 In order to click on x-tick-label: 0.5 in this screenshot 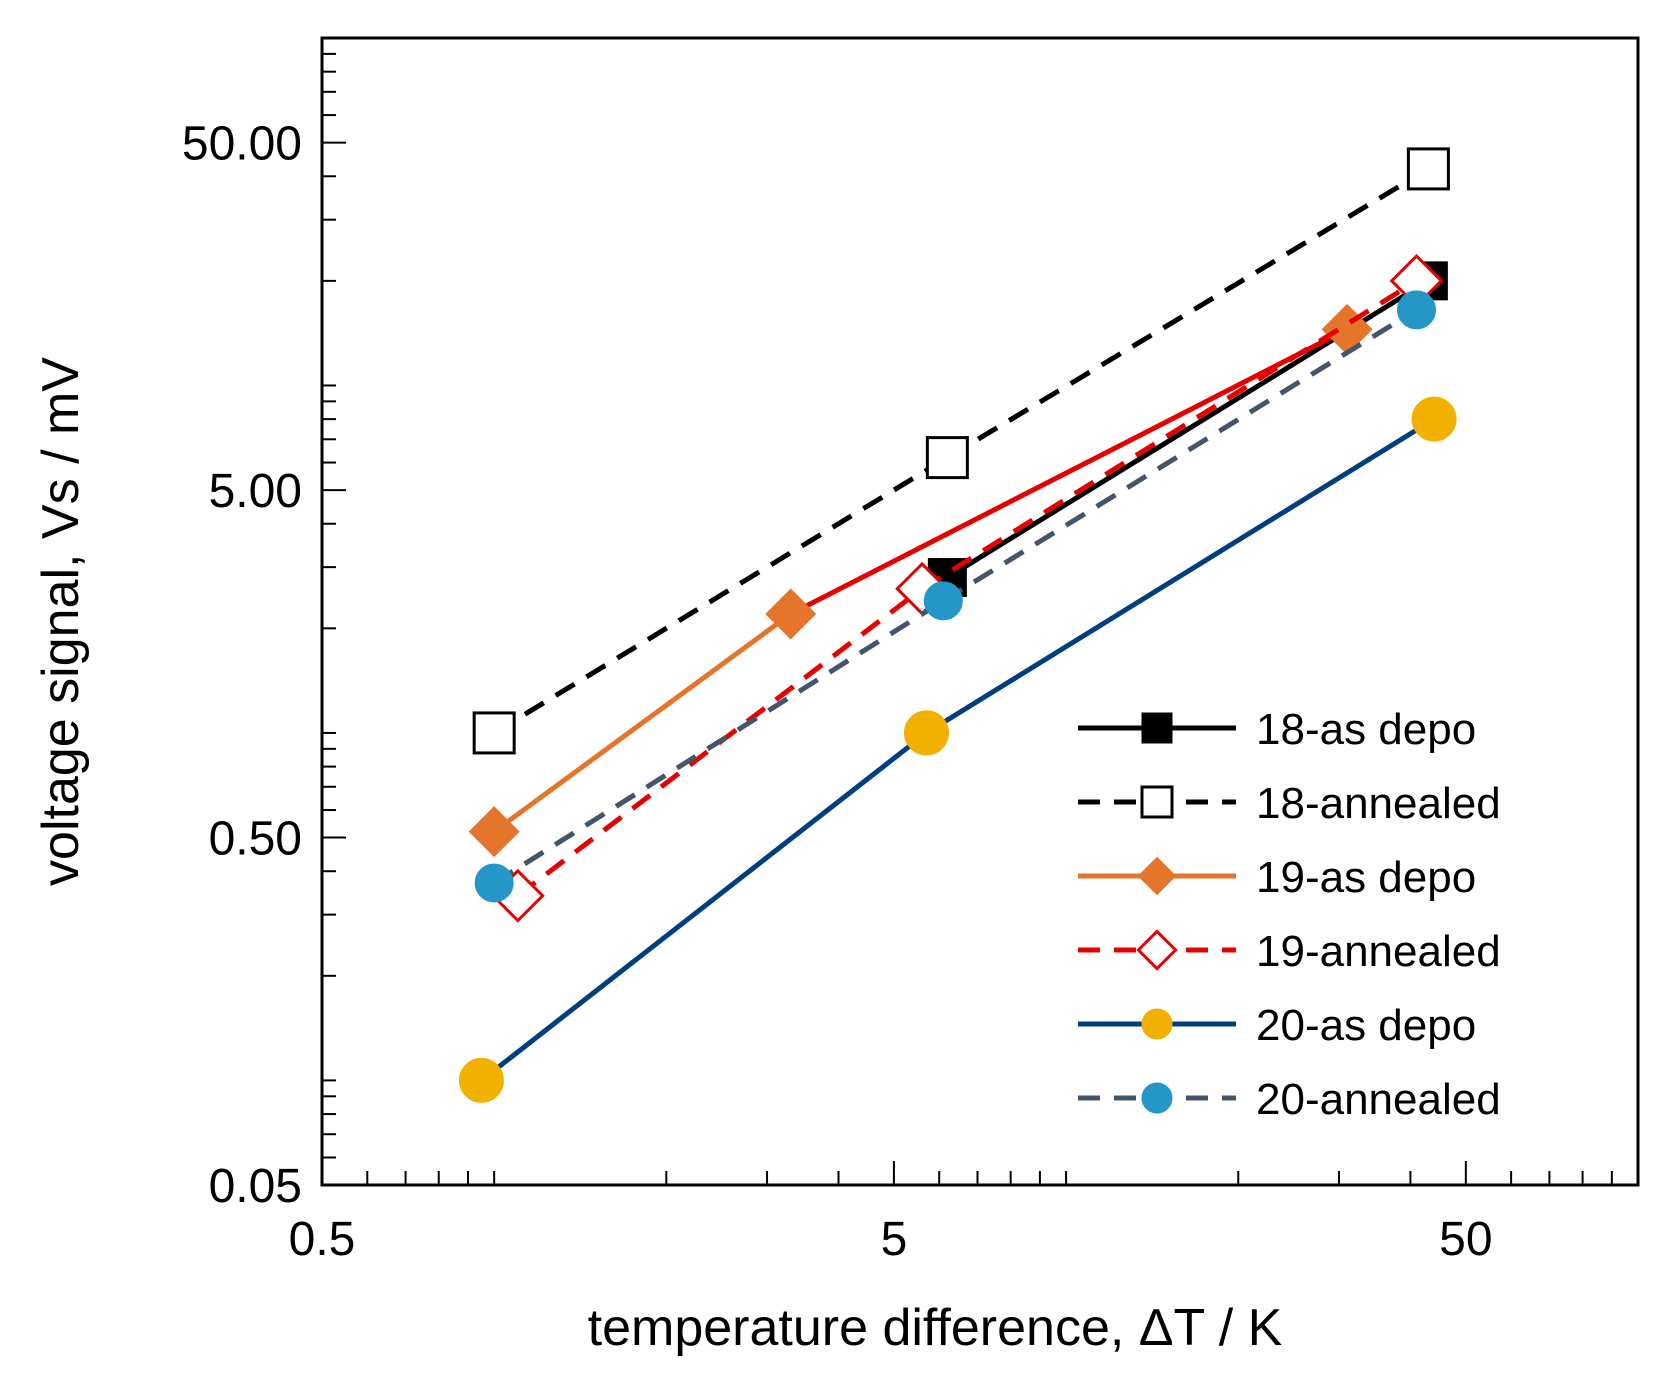, I will do `click(322, 1239)`.